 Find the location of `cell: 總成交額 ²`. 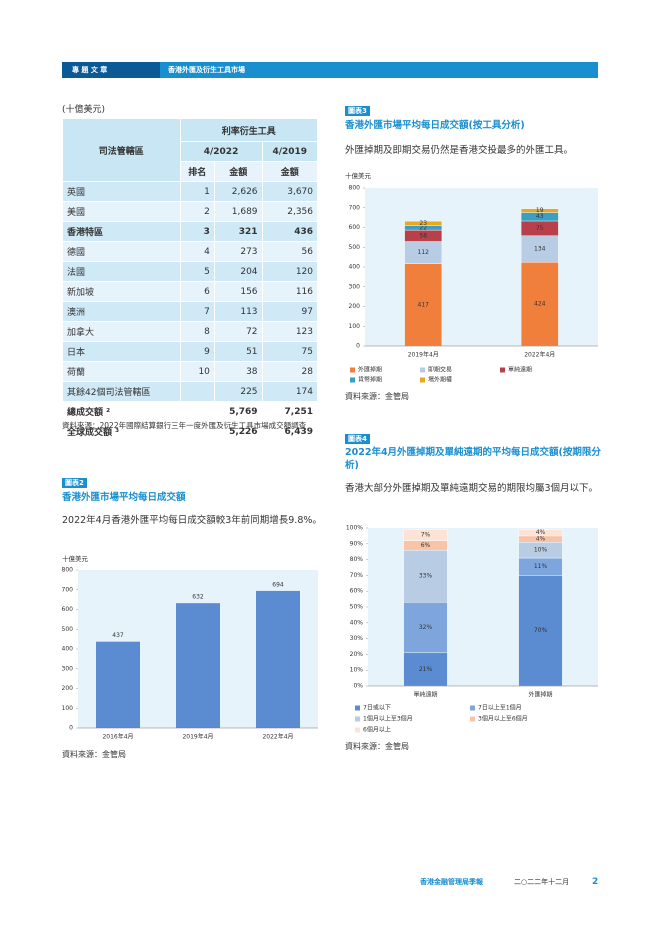

cell: 總成交額 ² is located at coordinates (121, 411).